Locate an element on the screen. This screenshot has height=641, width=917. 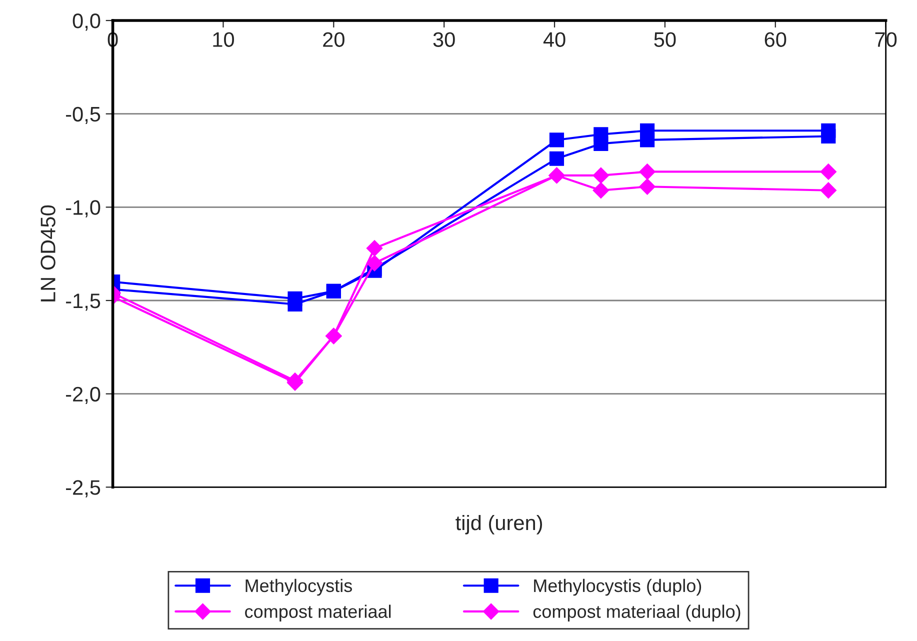
x-axis-title: tijd (uren) is located at coordinates (499, 524).